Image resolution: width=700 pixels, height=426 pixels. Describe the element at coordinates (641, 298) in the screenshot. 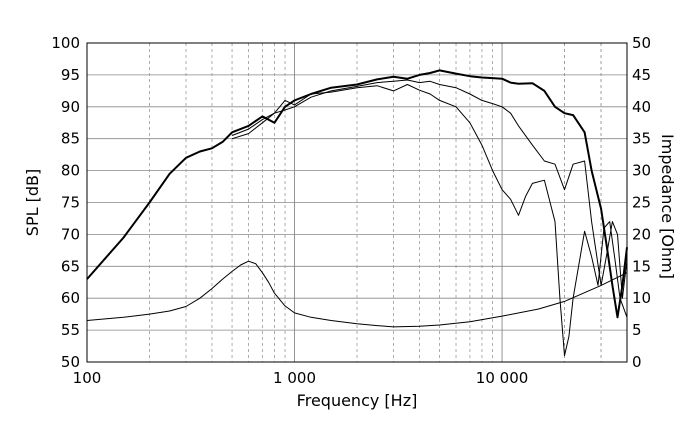

I see `y-right-tick-label: 10` at that location.